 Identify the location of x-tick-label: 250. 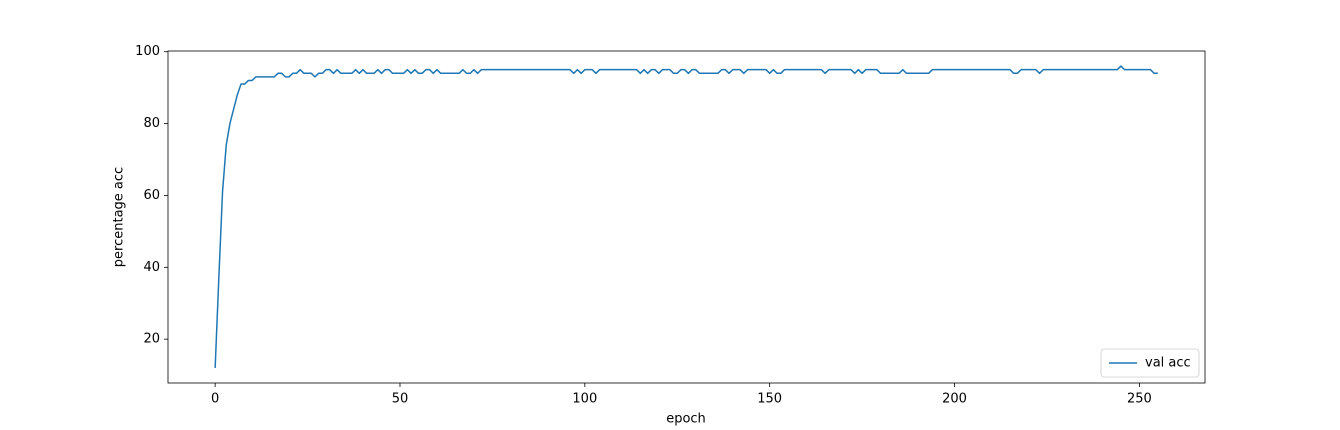
(1139, 399).